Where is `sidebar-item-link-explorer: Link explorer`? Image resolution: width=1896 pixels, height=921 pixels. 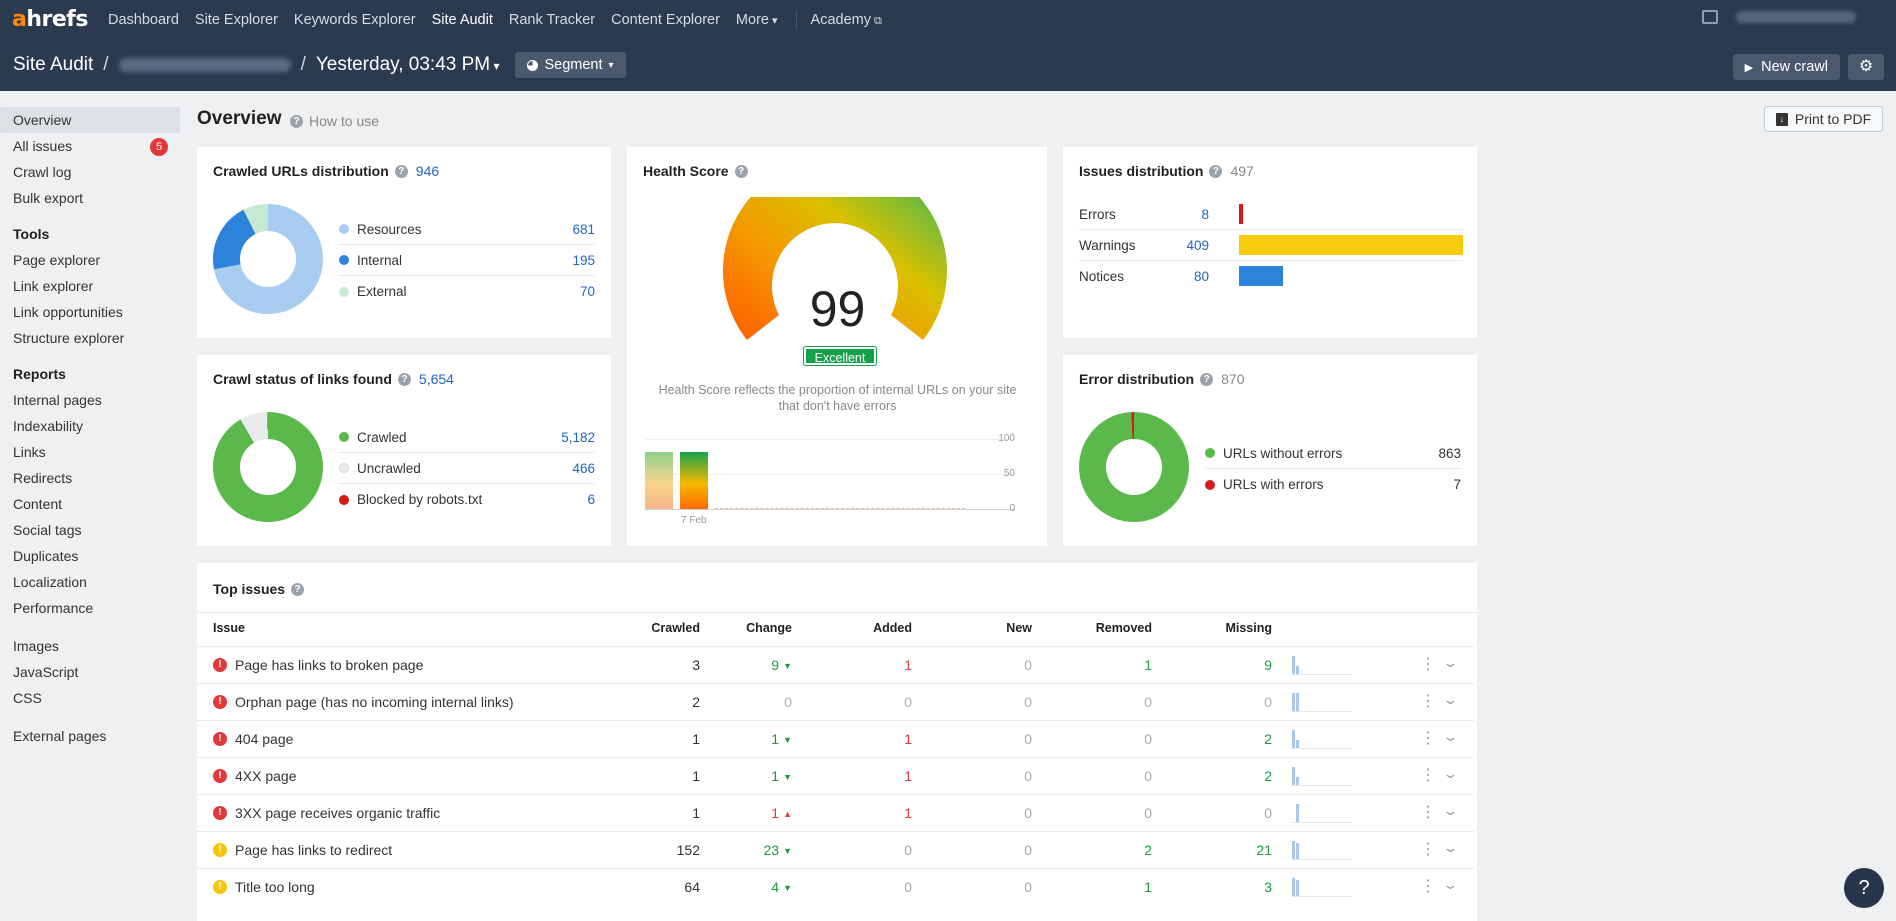
sidebar-item-link-explorer: Link explorer is located at coordinates (53, 286).